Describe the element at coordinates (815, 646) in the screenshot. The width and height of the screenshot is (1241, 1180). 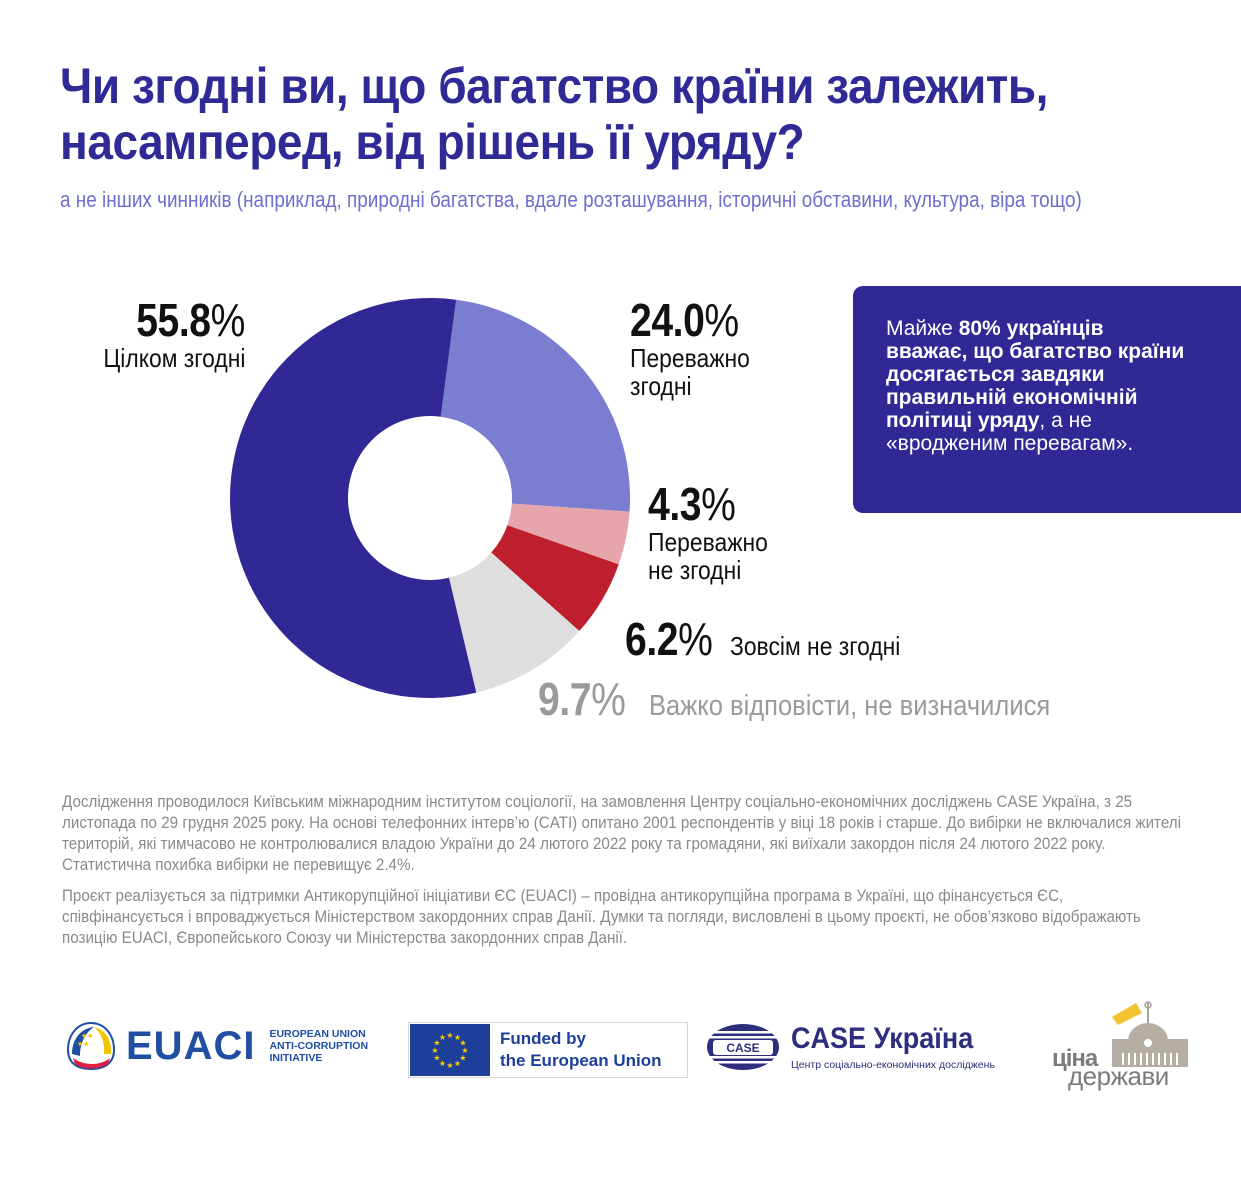
I see `category-label-fully-disagree: Зовсім не згодні` at that location.